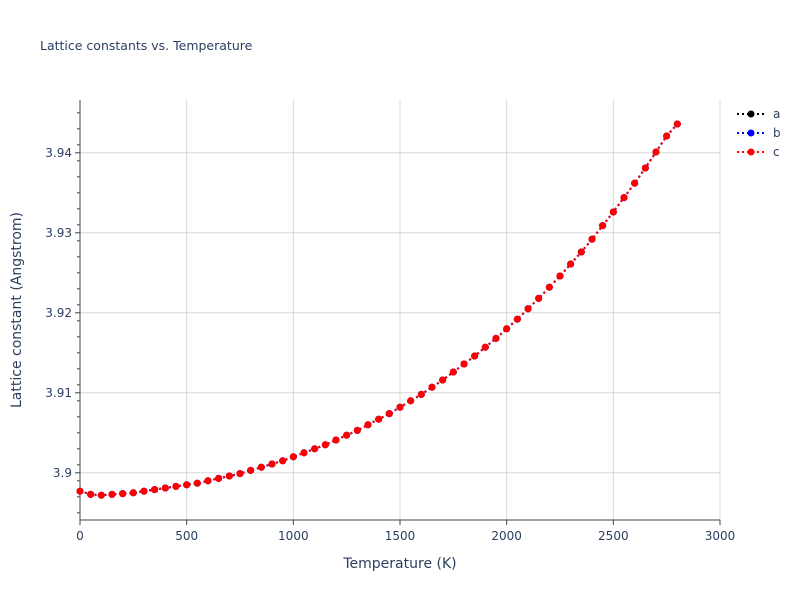  Describe the element at coordinates (720, 536) in the screenshot. I see `x-tick-label: 3000` at that location.